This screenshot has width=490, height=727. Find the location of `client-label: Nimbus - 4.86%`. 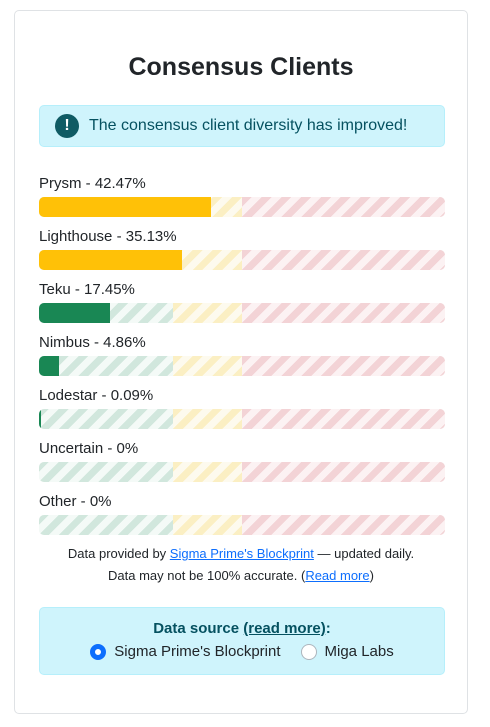

client-label: Nimbus - 4.86% is located at coordinates (92, 342).